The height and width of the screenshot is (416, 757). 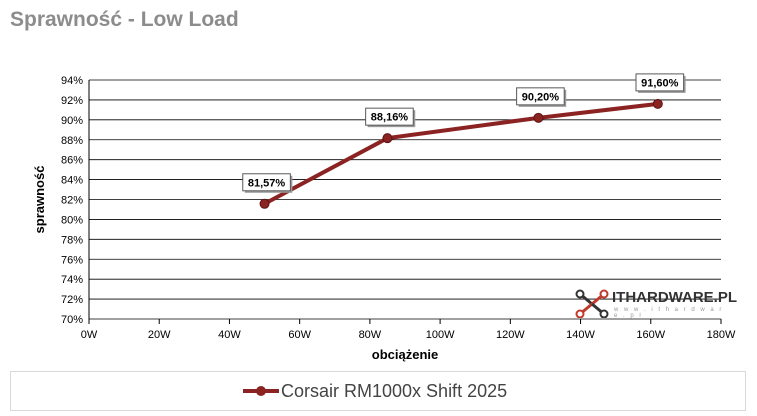 I want to click on y-tick-label: 92%, so click(x=72, y=101).